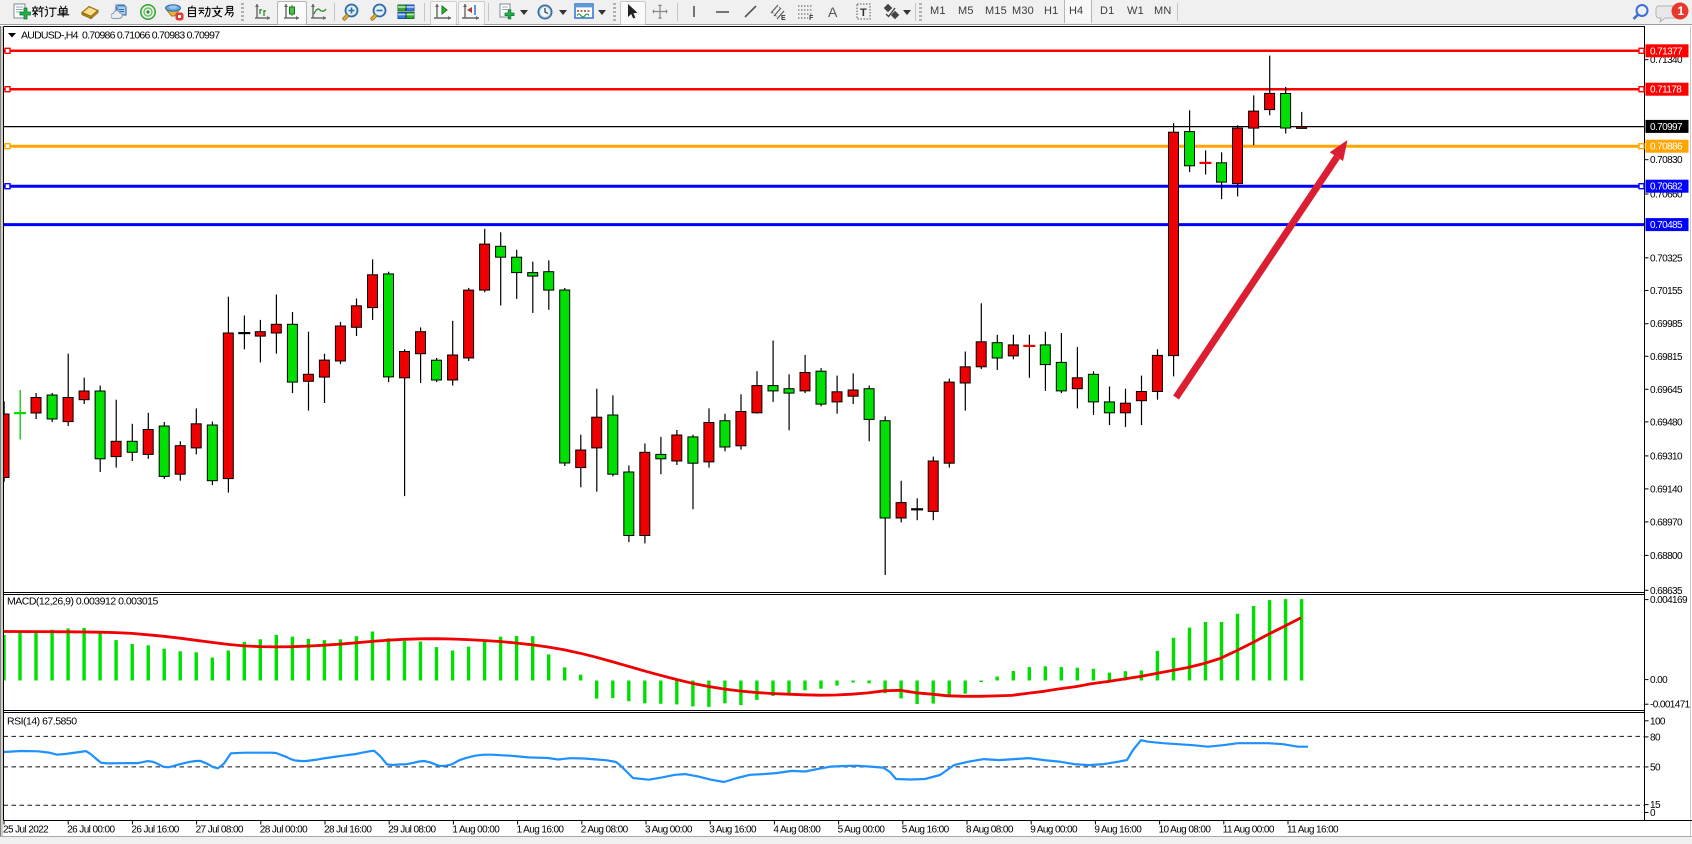  What do you see at coordinates (862, 830) in the screenshot?
I see `svg-text: 5 Aug 00:00` at bounding box center [862, 830].